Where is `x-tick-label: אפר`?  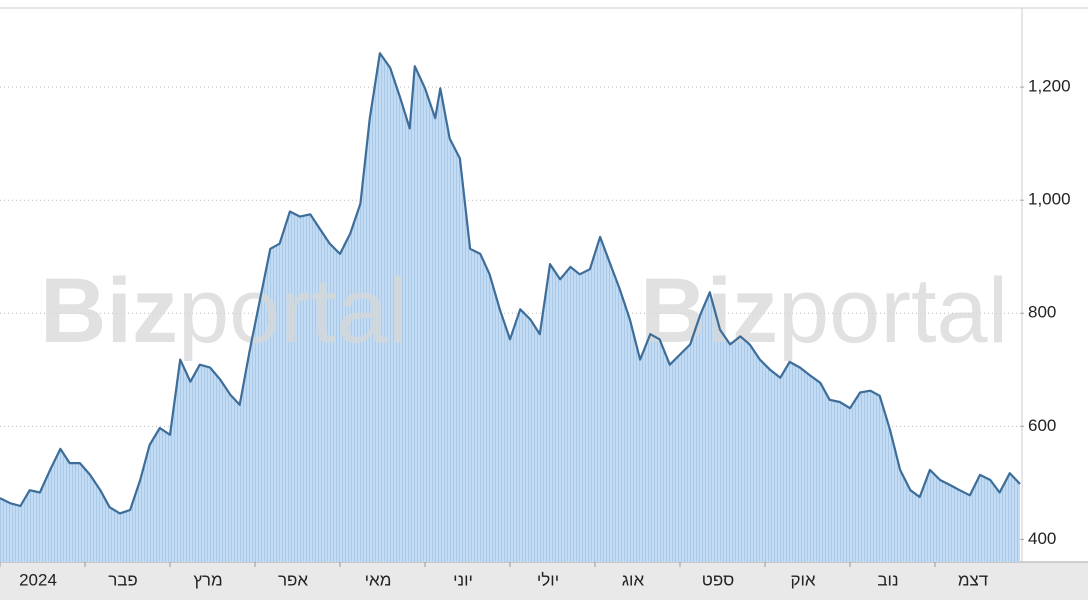
x-tick-label: אפר is located at coordinates (293, 579).